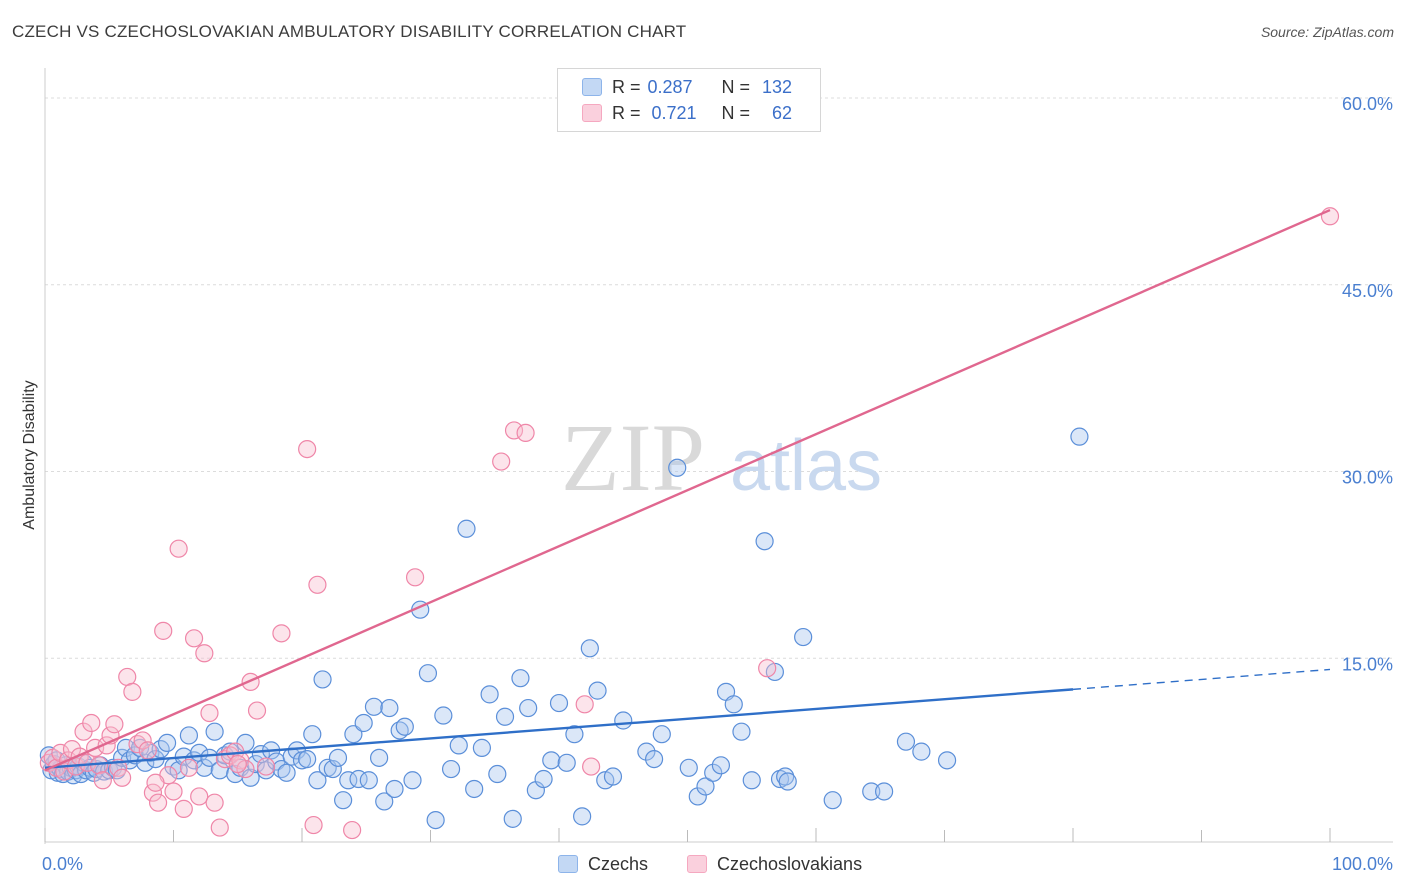 Image resolution: width=1406 pixels, height=892 pixels. Describe the element at coordinates (1367, 664) in the screenshot. I see `y-tick-label: 15.0%` at that location.